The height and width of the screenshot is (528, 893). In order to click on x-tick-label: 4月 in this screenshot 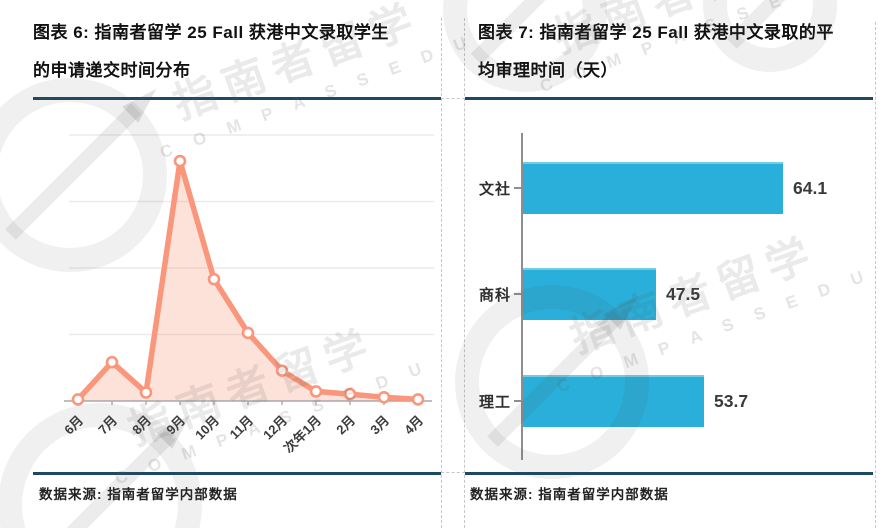, I will do `click(413, 425)`.